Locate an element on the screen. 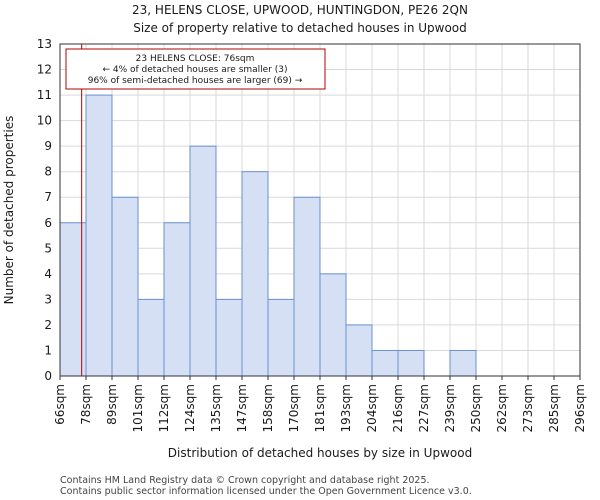 The width and height of the screenshot is (600, 500). y-axis-label: Number of detached properties is located at coordinates (9, 210).